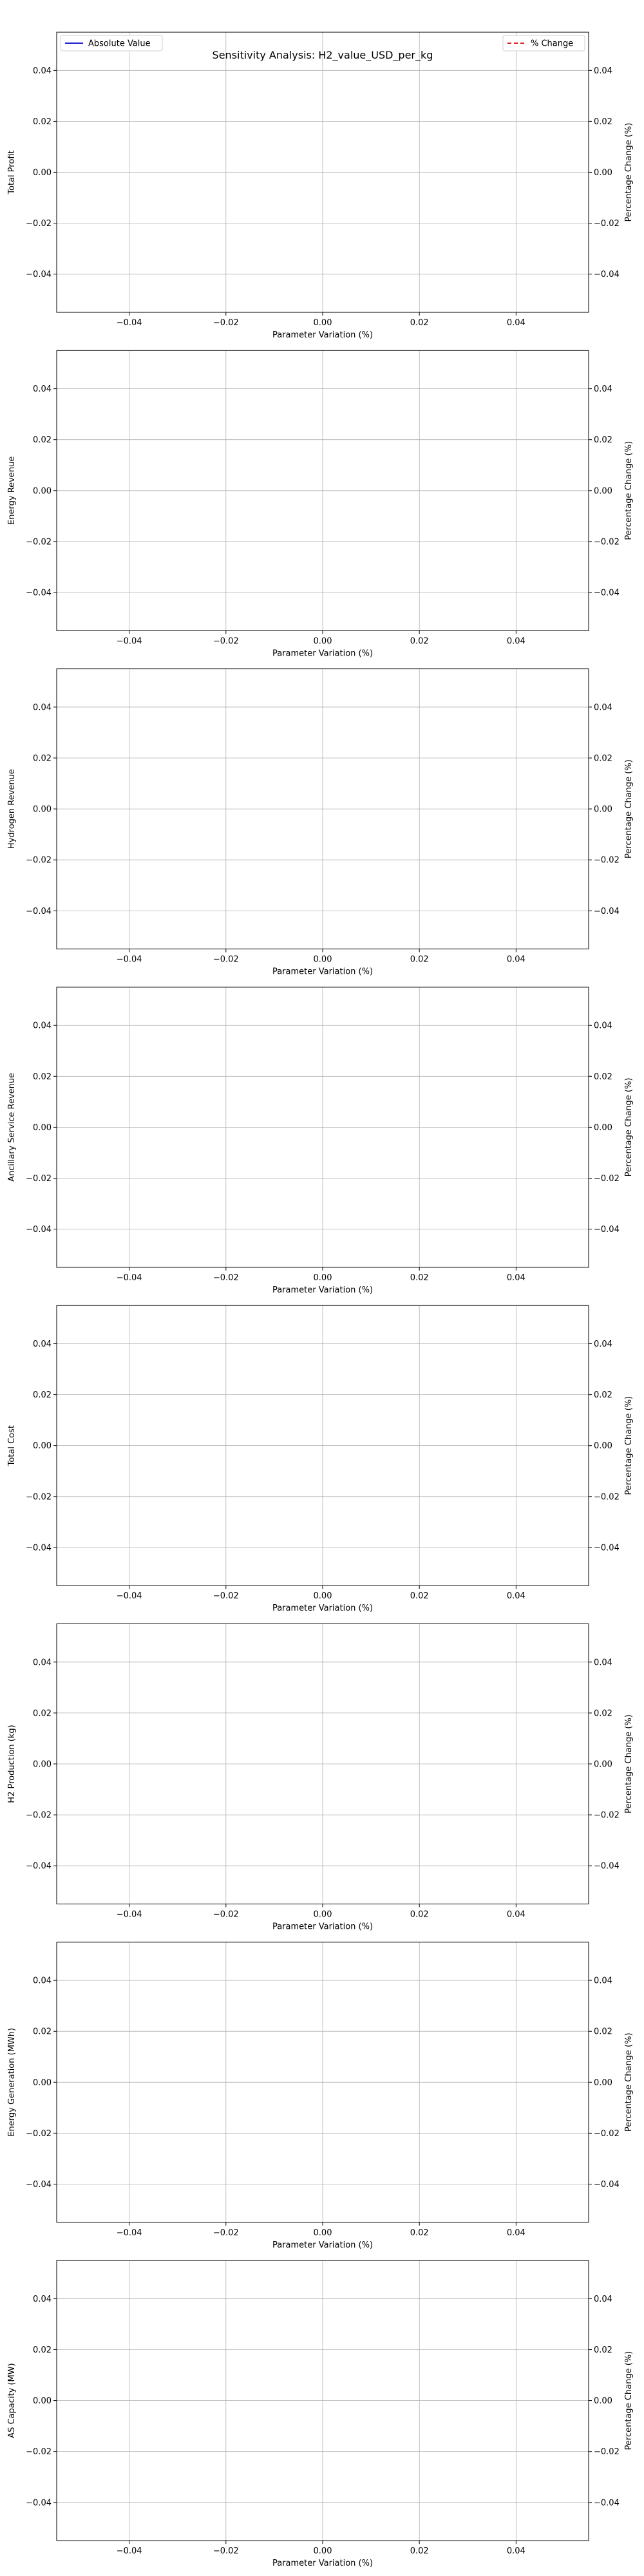 This screenshot has height=2576, width=644. I want to click on y-axis-label: Hydrogen Revenue, so click(12, 809).